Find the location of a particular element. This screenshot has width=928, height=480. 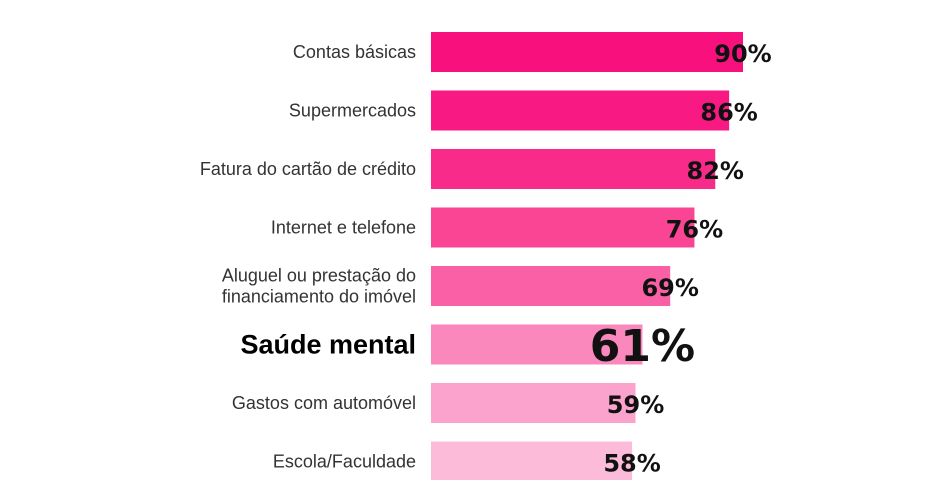

category-label: Fatura do cartão de crédito is located at coordinates (308, 169).